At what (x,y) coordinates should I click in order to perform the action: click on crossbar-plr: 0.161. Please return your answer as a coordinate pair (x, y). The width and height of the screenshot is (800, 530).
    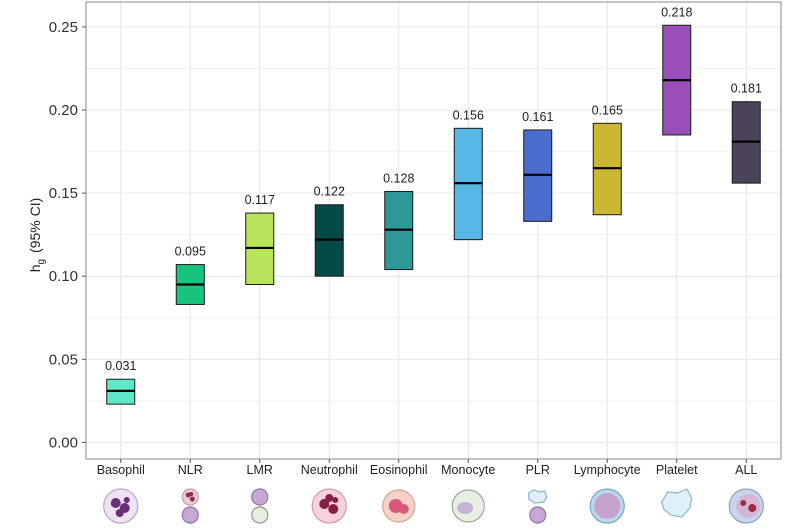
    Looking at the image, I should click on (537, 166).